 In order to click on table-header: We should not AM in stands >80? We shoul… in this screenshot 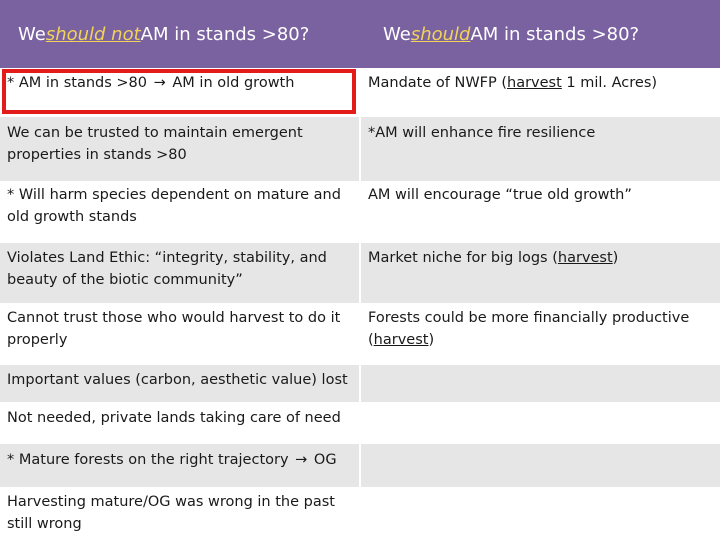, I will do `click(360, 34)`.